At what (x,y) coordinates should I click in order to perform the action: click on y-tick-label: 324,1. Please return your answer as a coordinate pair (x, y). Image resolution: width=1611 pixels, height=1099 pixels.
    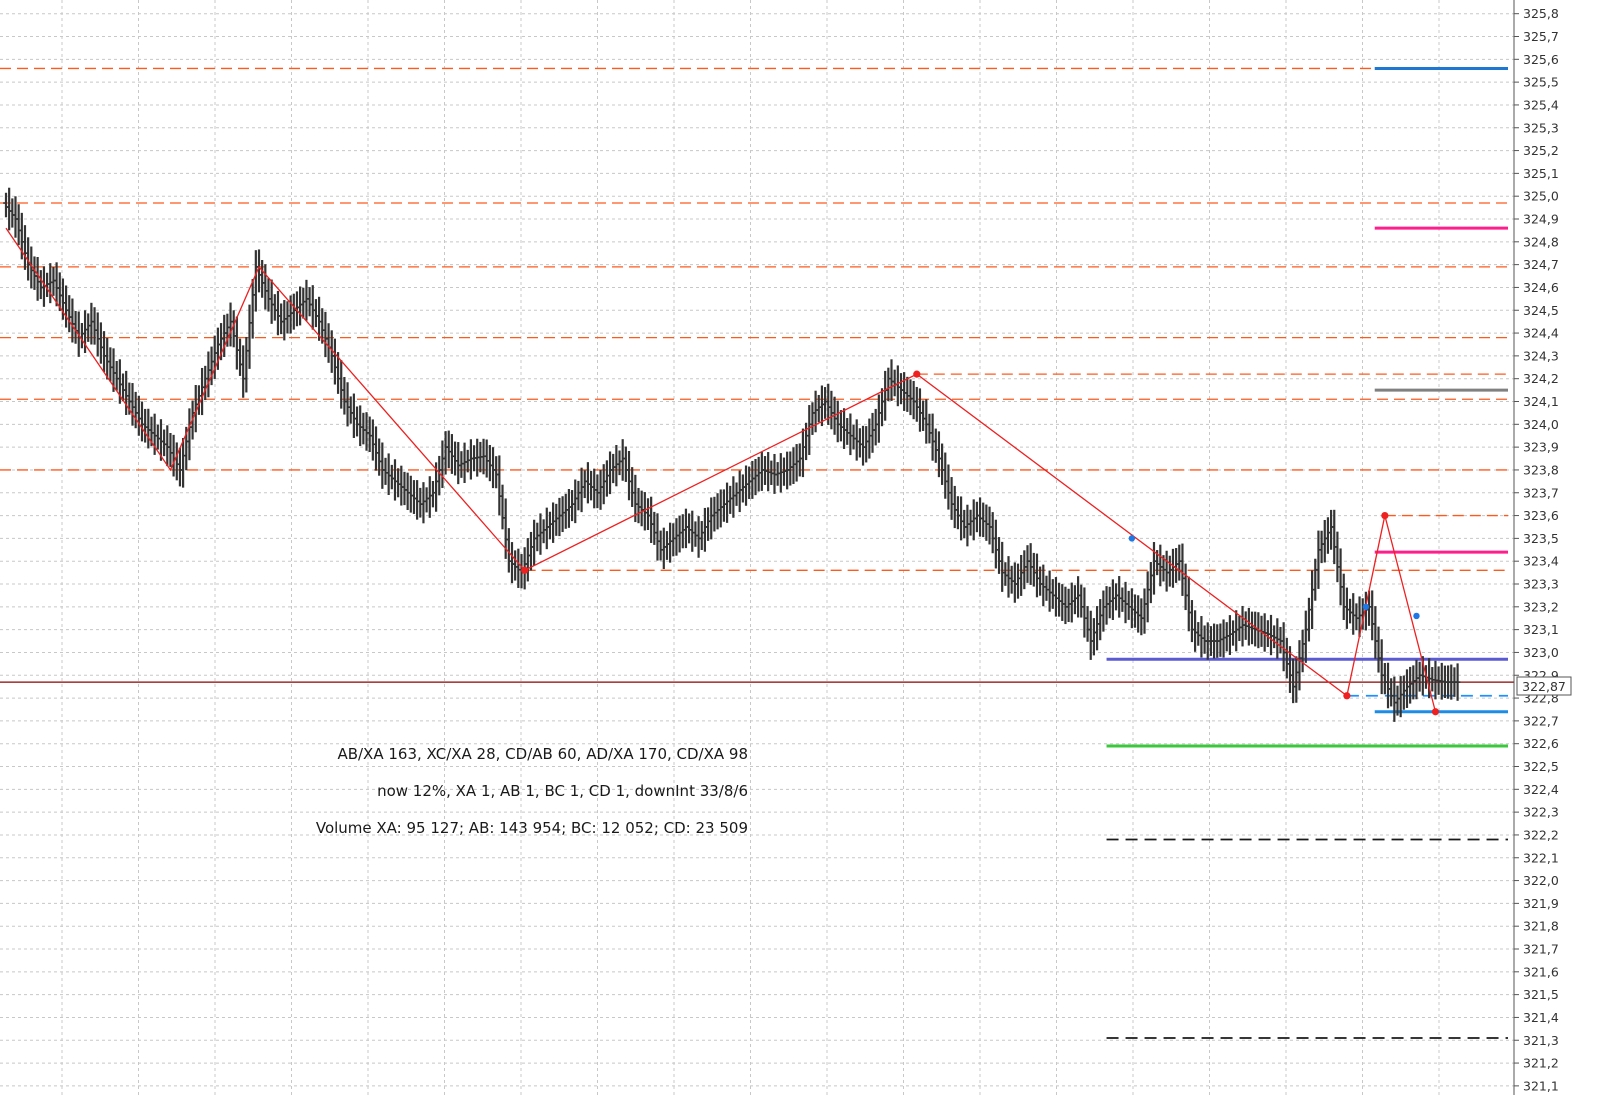
    Looking at the image, I should click on (1541, 401).